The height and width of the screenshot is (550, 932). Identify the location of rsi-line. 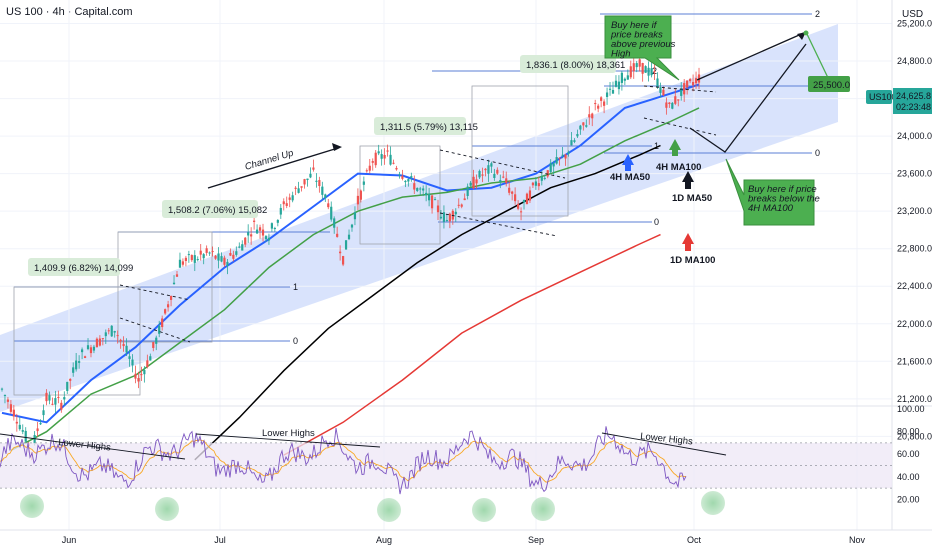
(343, 460).